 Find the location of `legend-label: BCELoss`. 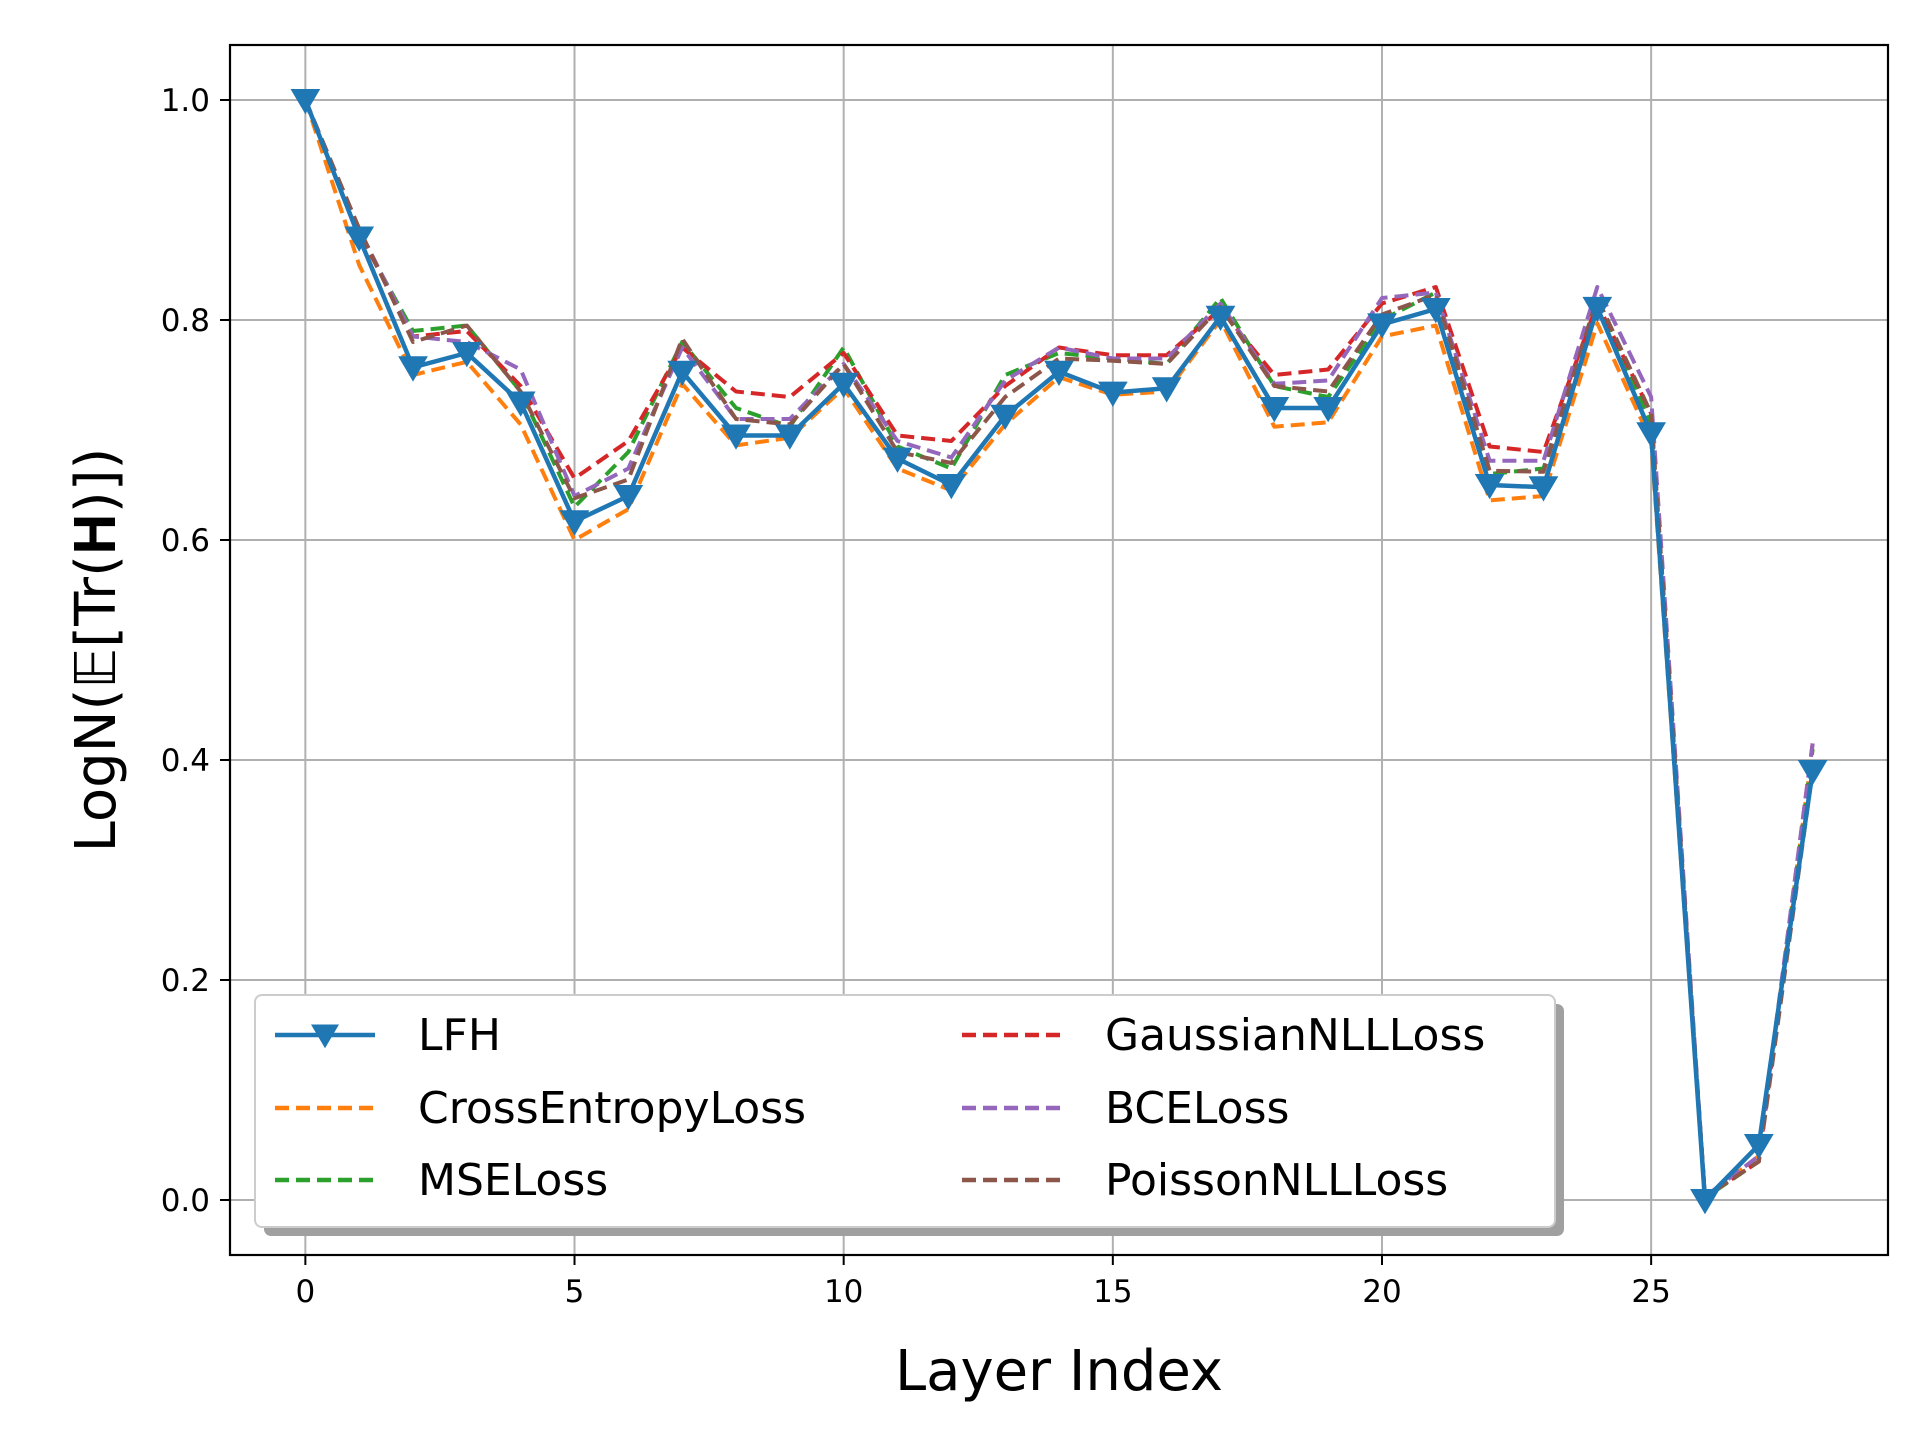

legend-label: BCELoss is located at coordinates (1197, 1108).